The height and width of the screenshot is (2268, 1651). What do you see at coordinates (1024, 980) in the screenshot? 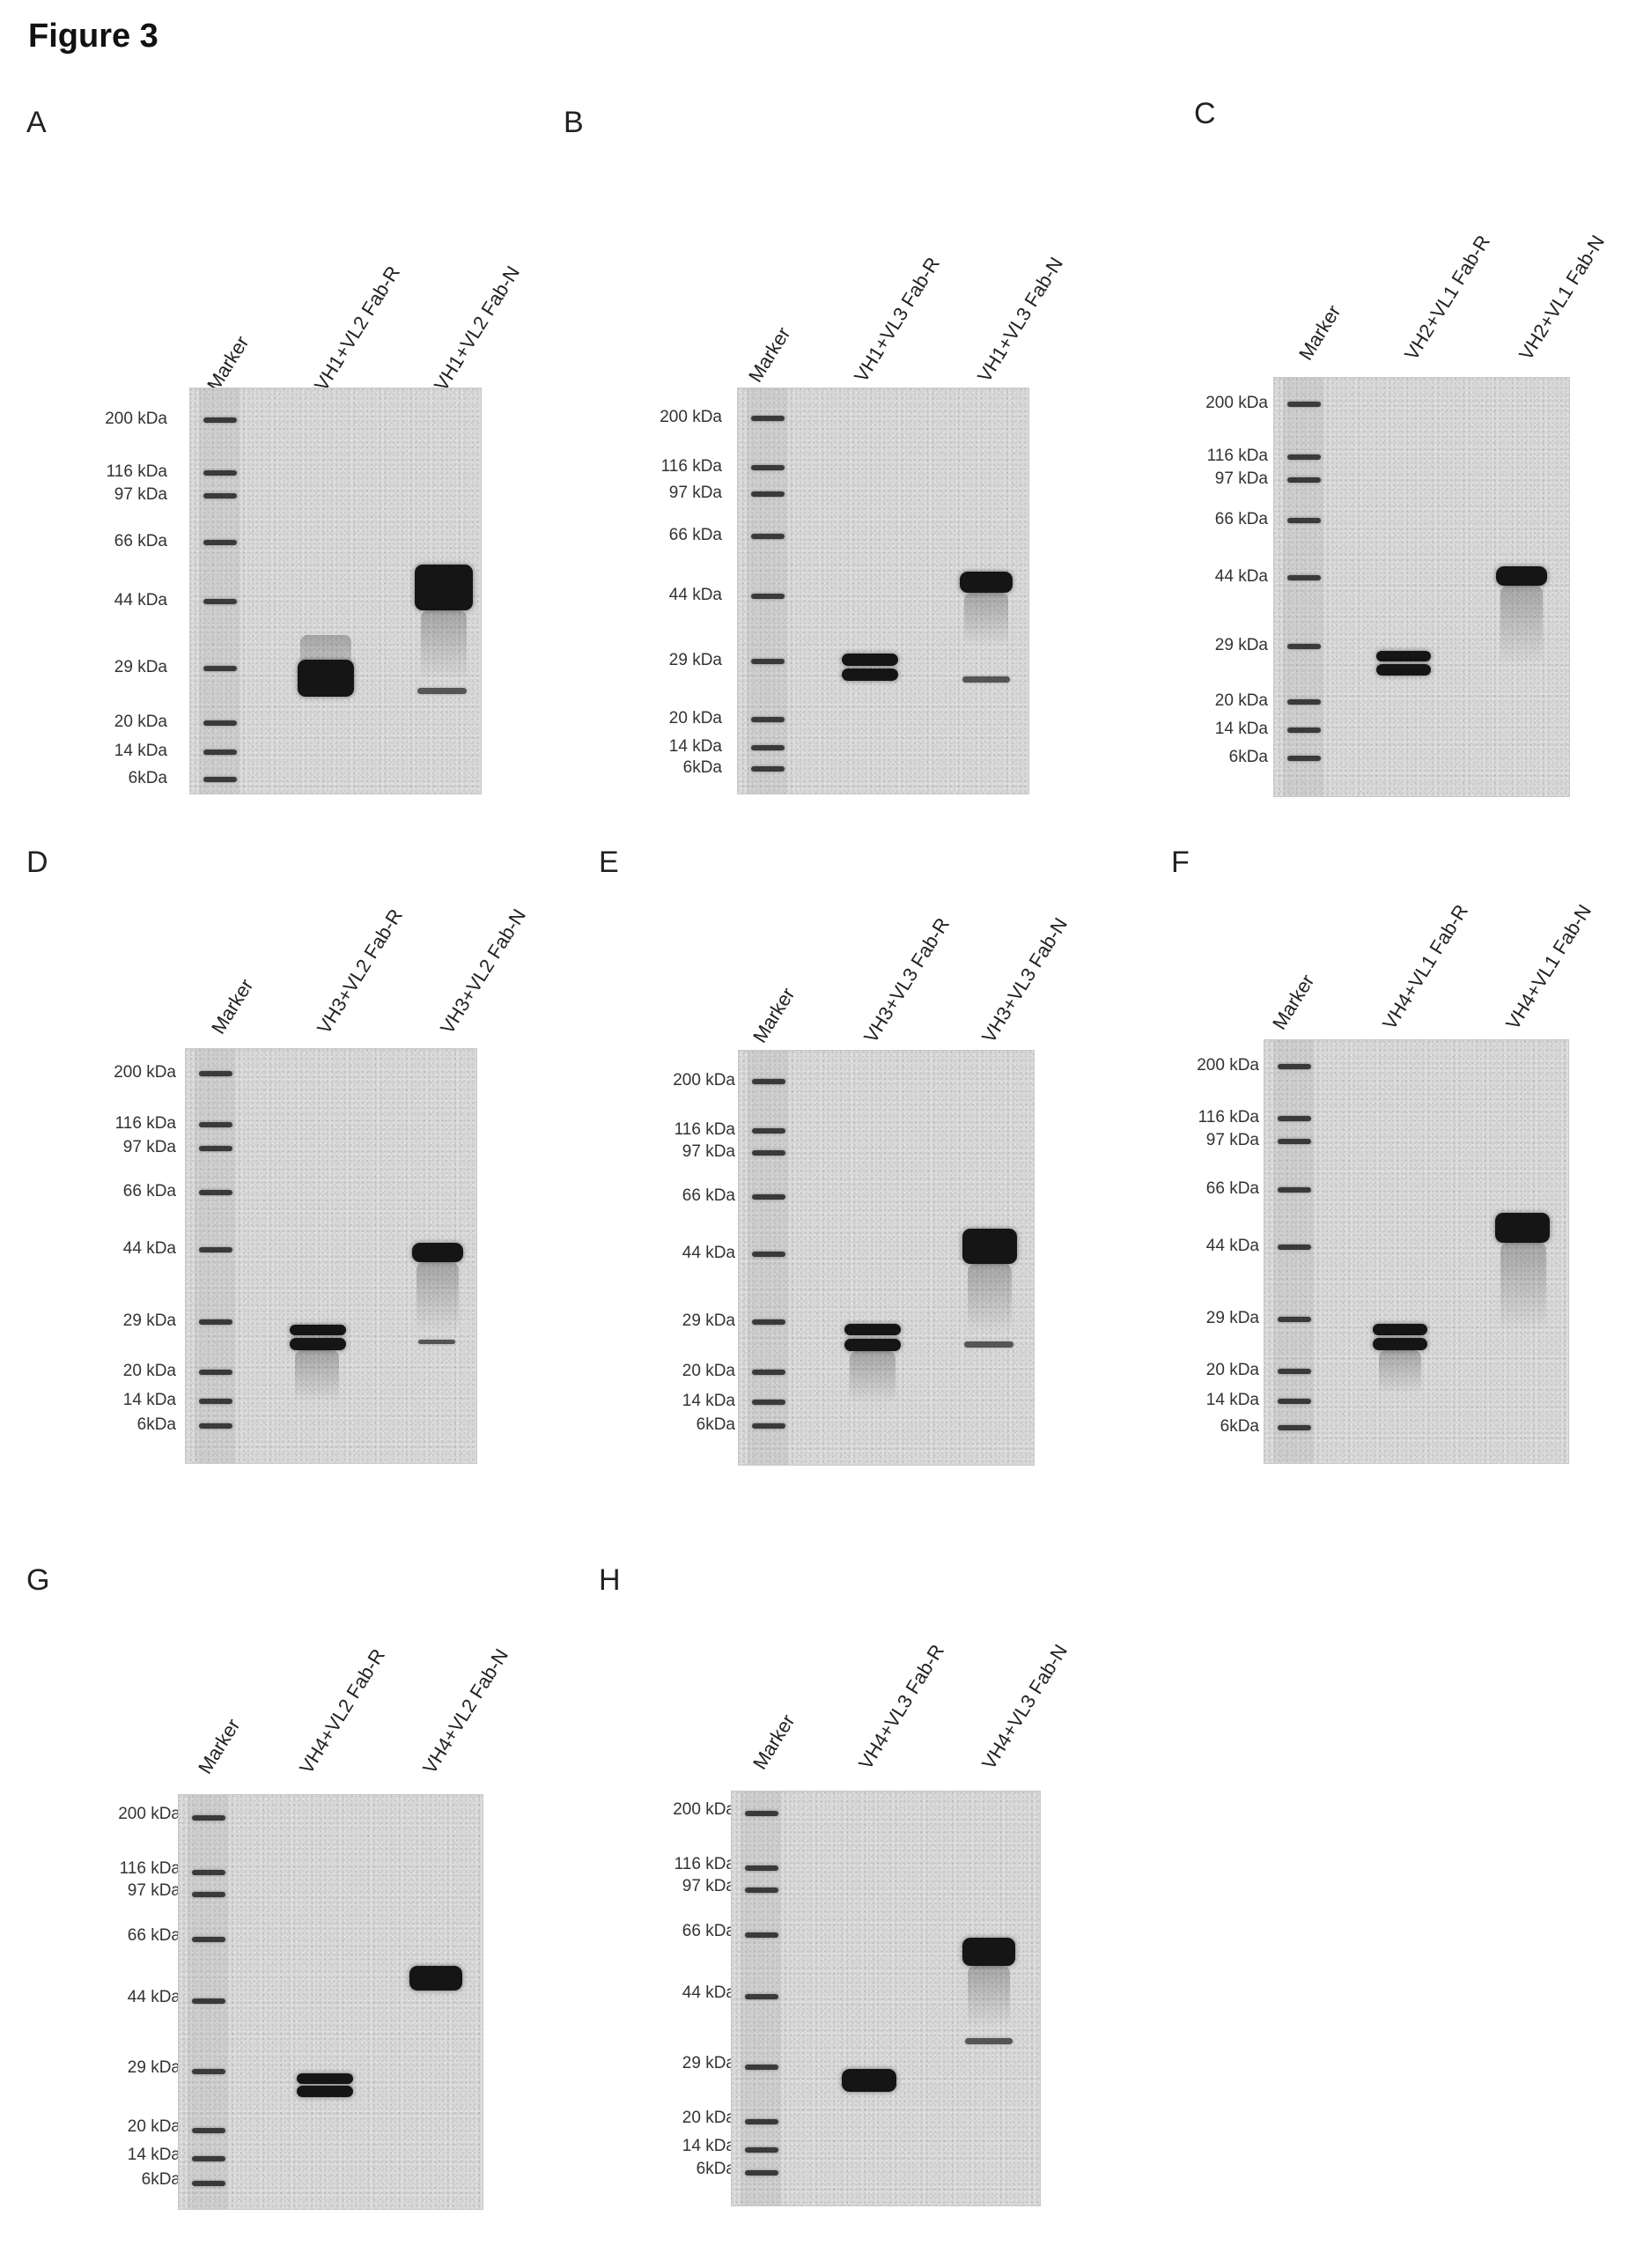
I see `lane-label-fab-n: VH3+VL3 Fab-N` at bounding box center [1024, 980].